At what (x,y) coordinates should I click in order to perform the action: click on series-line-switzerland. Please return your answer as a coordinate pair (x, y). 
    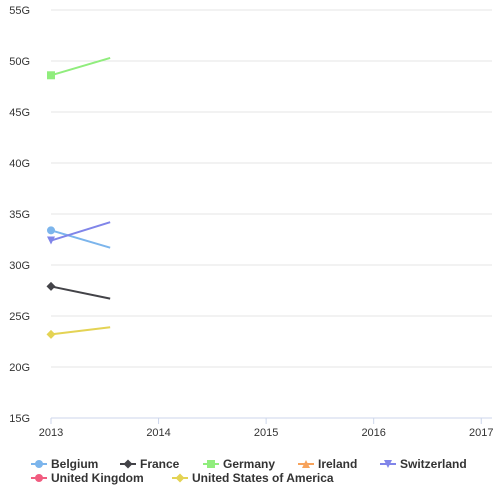
    Looking at the image, I should click on (80, 231).